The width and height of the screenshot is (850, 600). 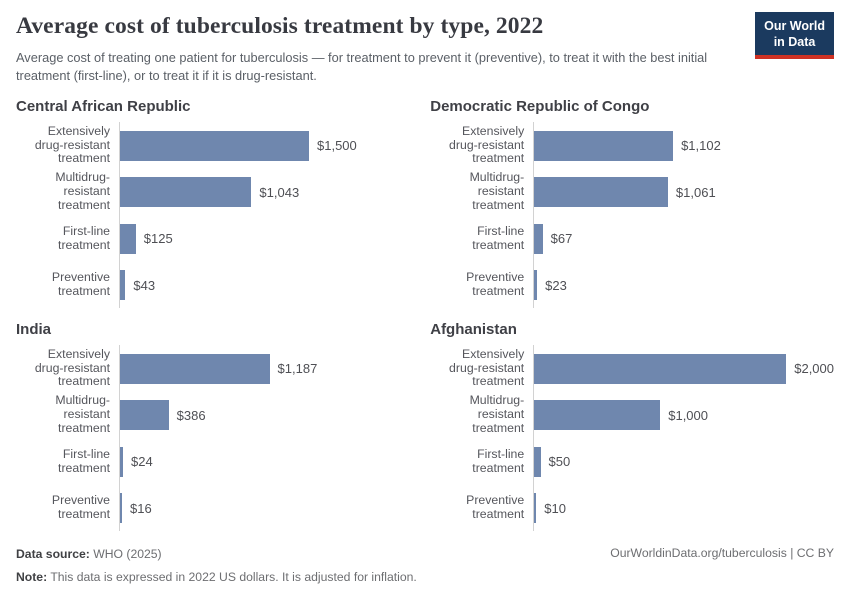 I want to click on value-label: $1,500, so click(x=337, y=146).